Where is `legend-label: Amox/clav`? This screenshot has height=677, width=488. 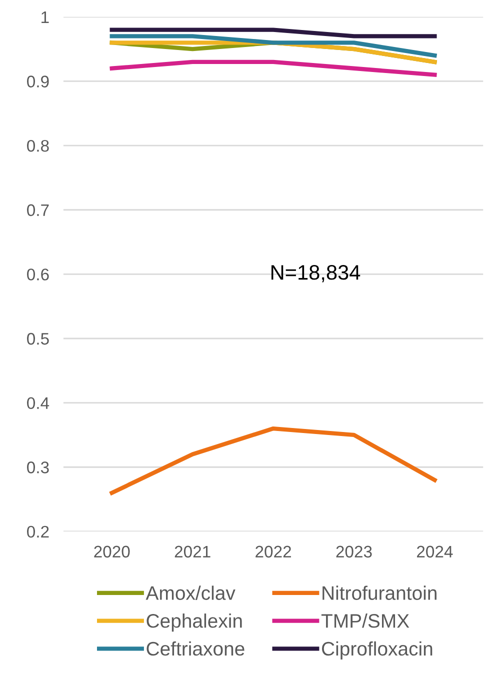 legend-label: Amox/clav is located at coordinates (191, 593).